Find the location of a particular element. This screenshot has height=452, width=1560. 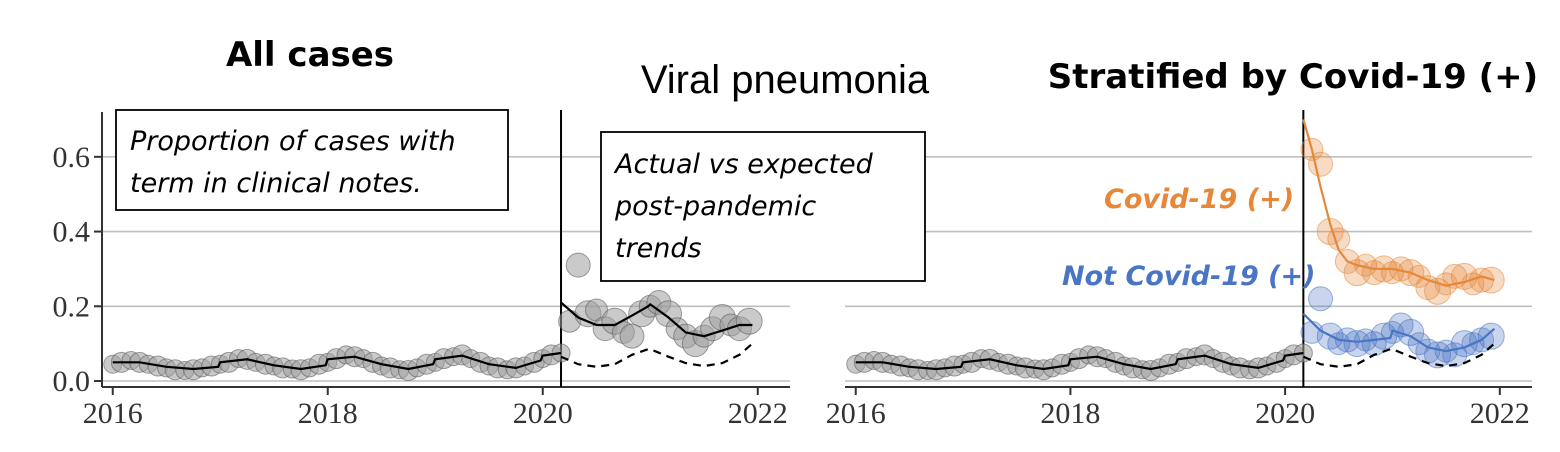

post-pandemic-fit-line is located at coordinates (656, 319).